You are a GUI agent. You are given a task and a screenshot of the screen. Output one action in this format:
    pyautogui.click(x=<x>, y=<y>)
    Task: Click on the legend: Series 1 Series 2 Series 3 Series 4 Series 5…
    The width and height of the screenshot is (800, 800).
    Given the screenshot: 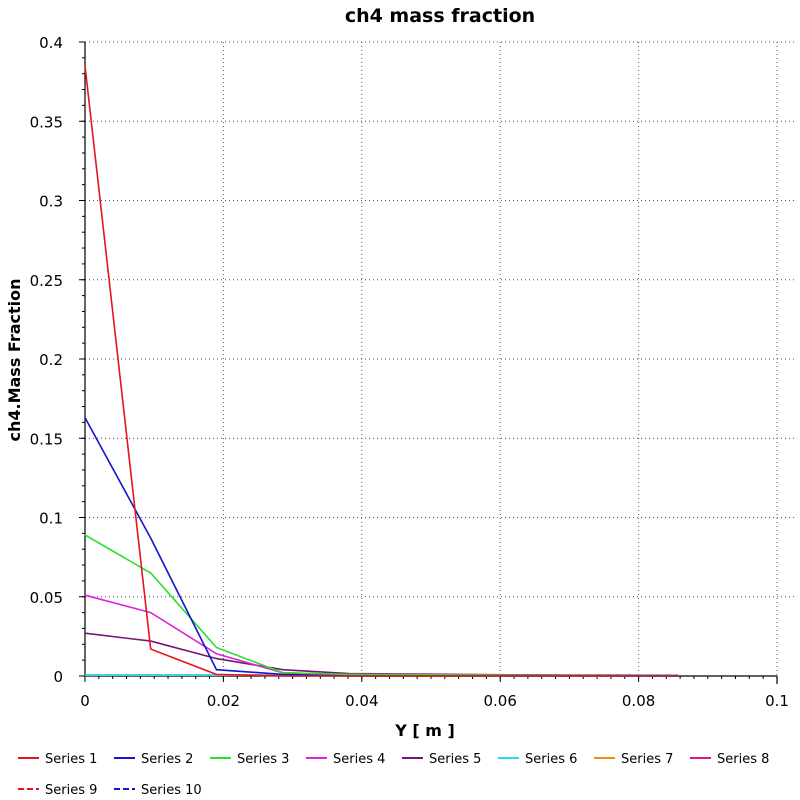 What is the action you would take?
    pyautogui.click(x=393, y=775)
    